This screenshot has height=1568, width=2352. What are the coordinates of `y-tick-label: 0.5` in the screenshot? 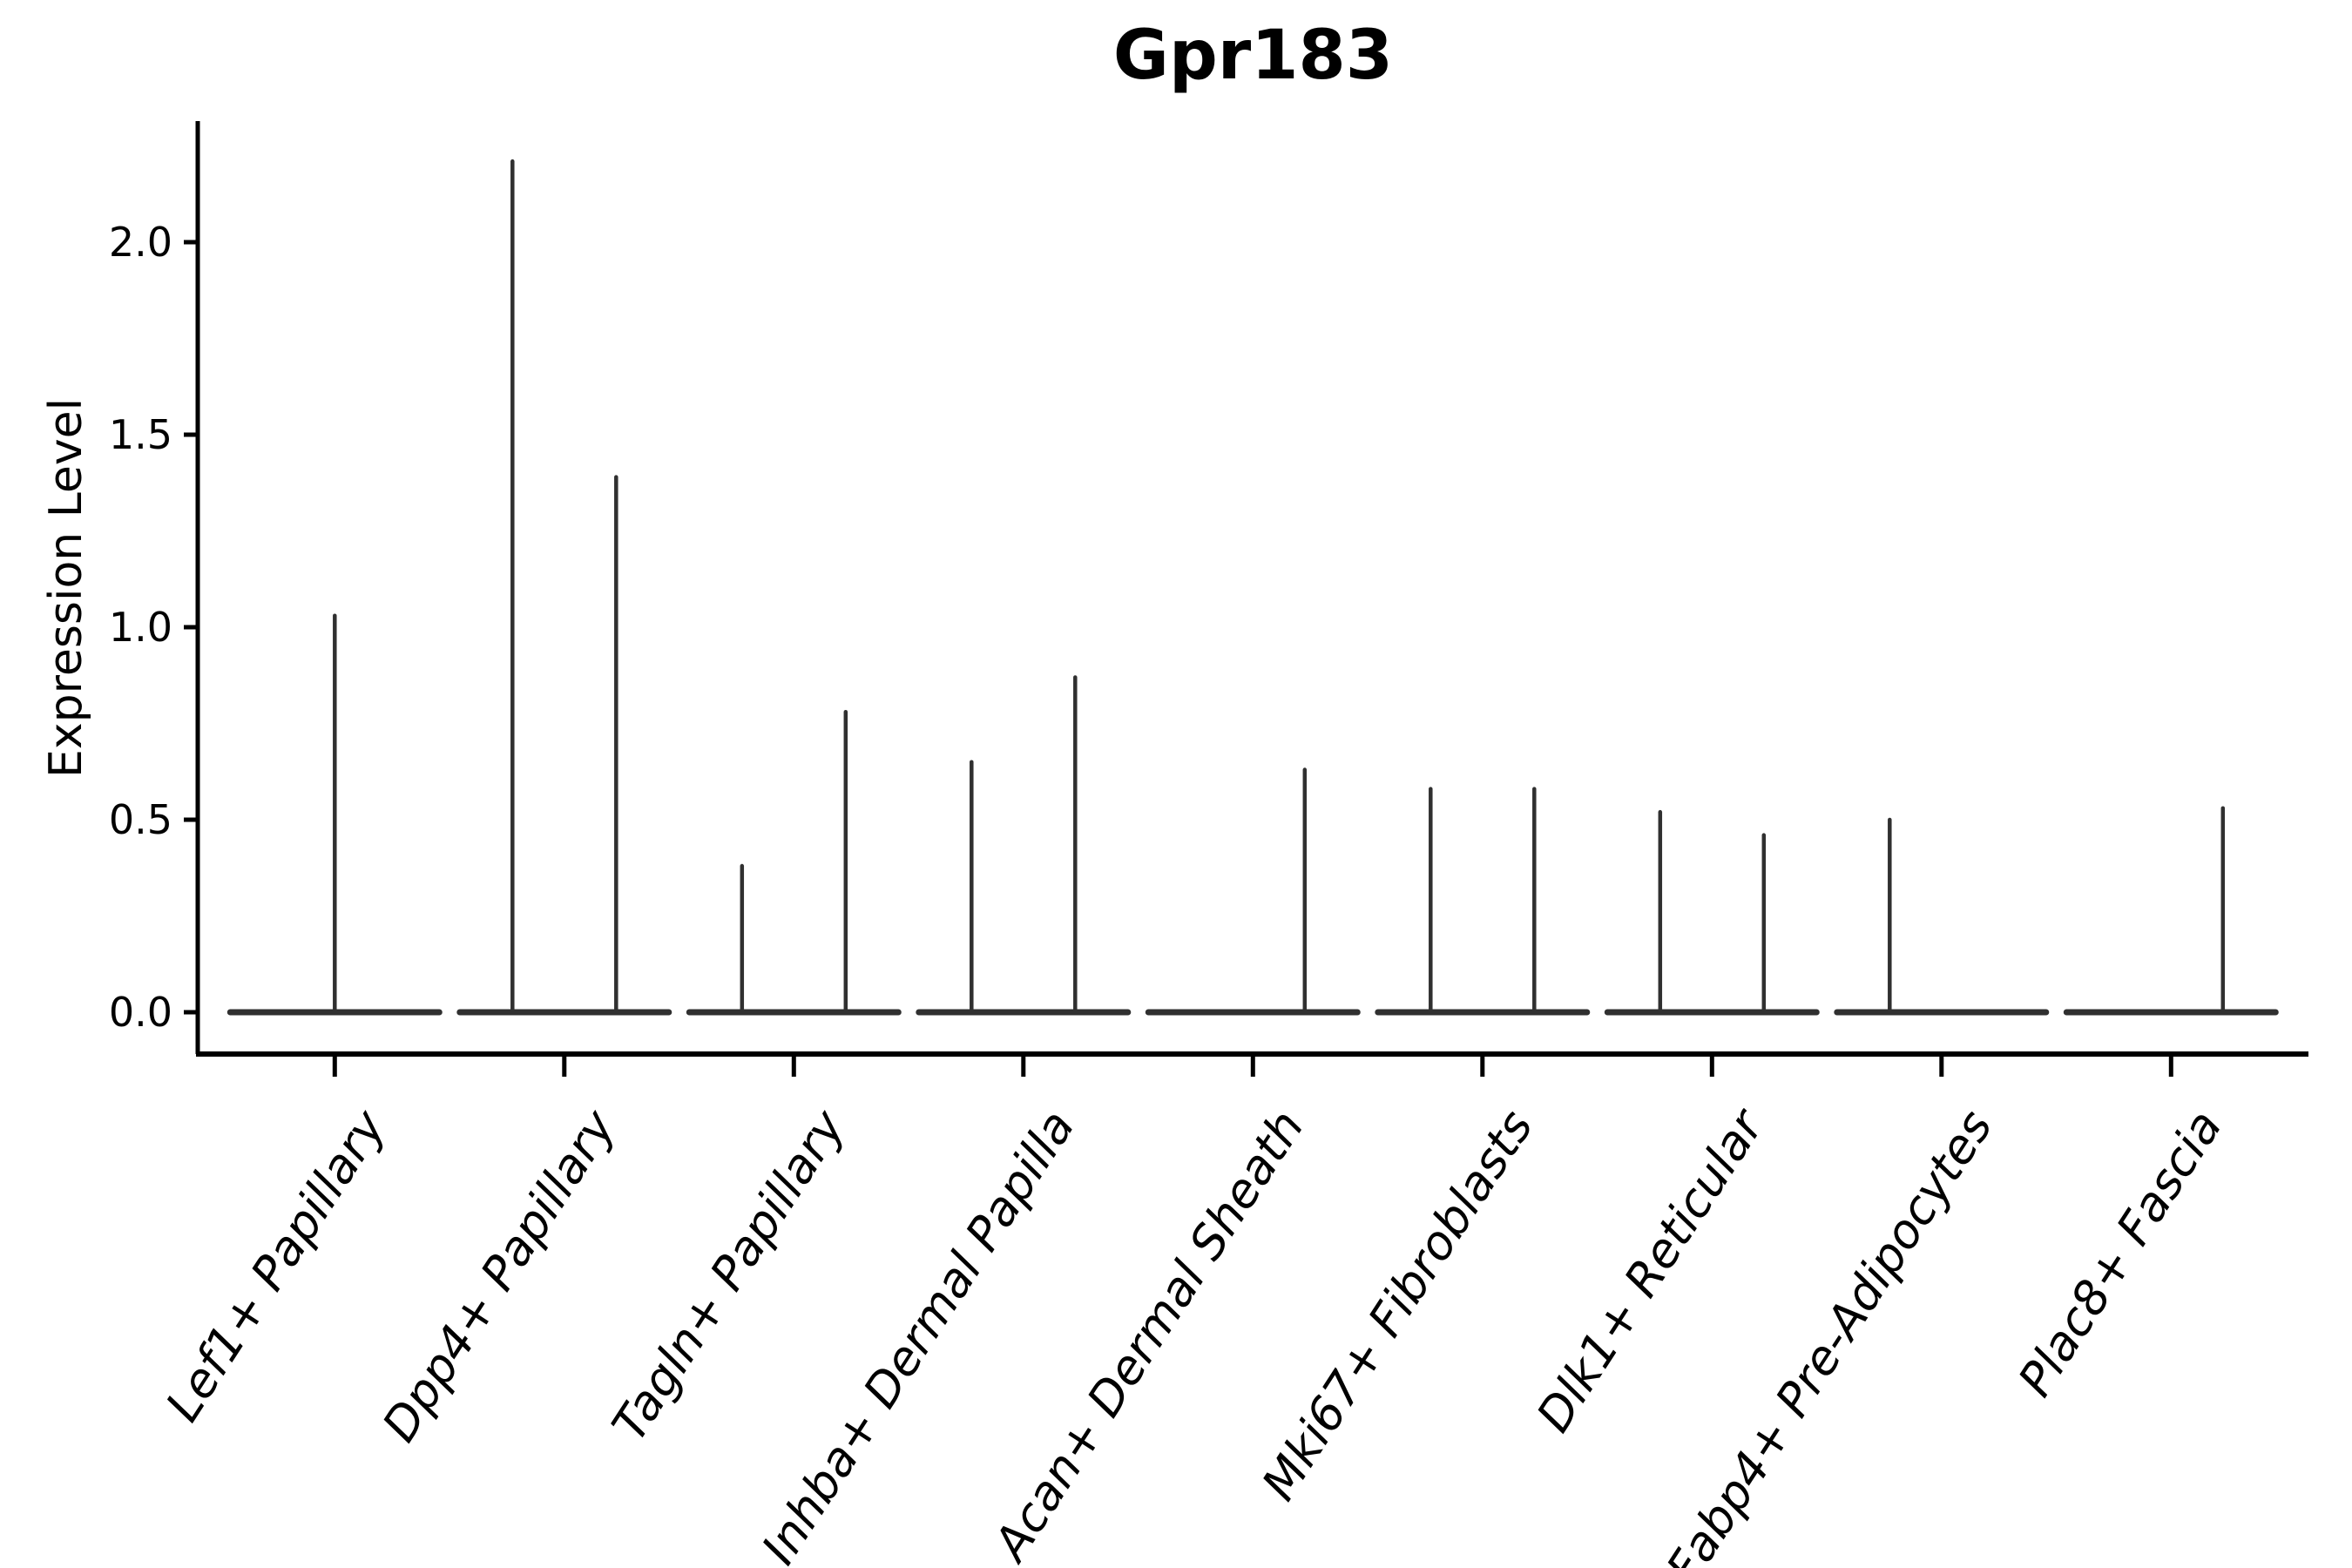 It's located at (140, 820).